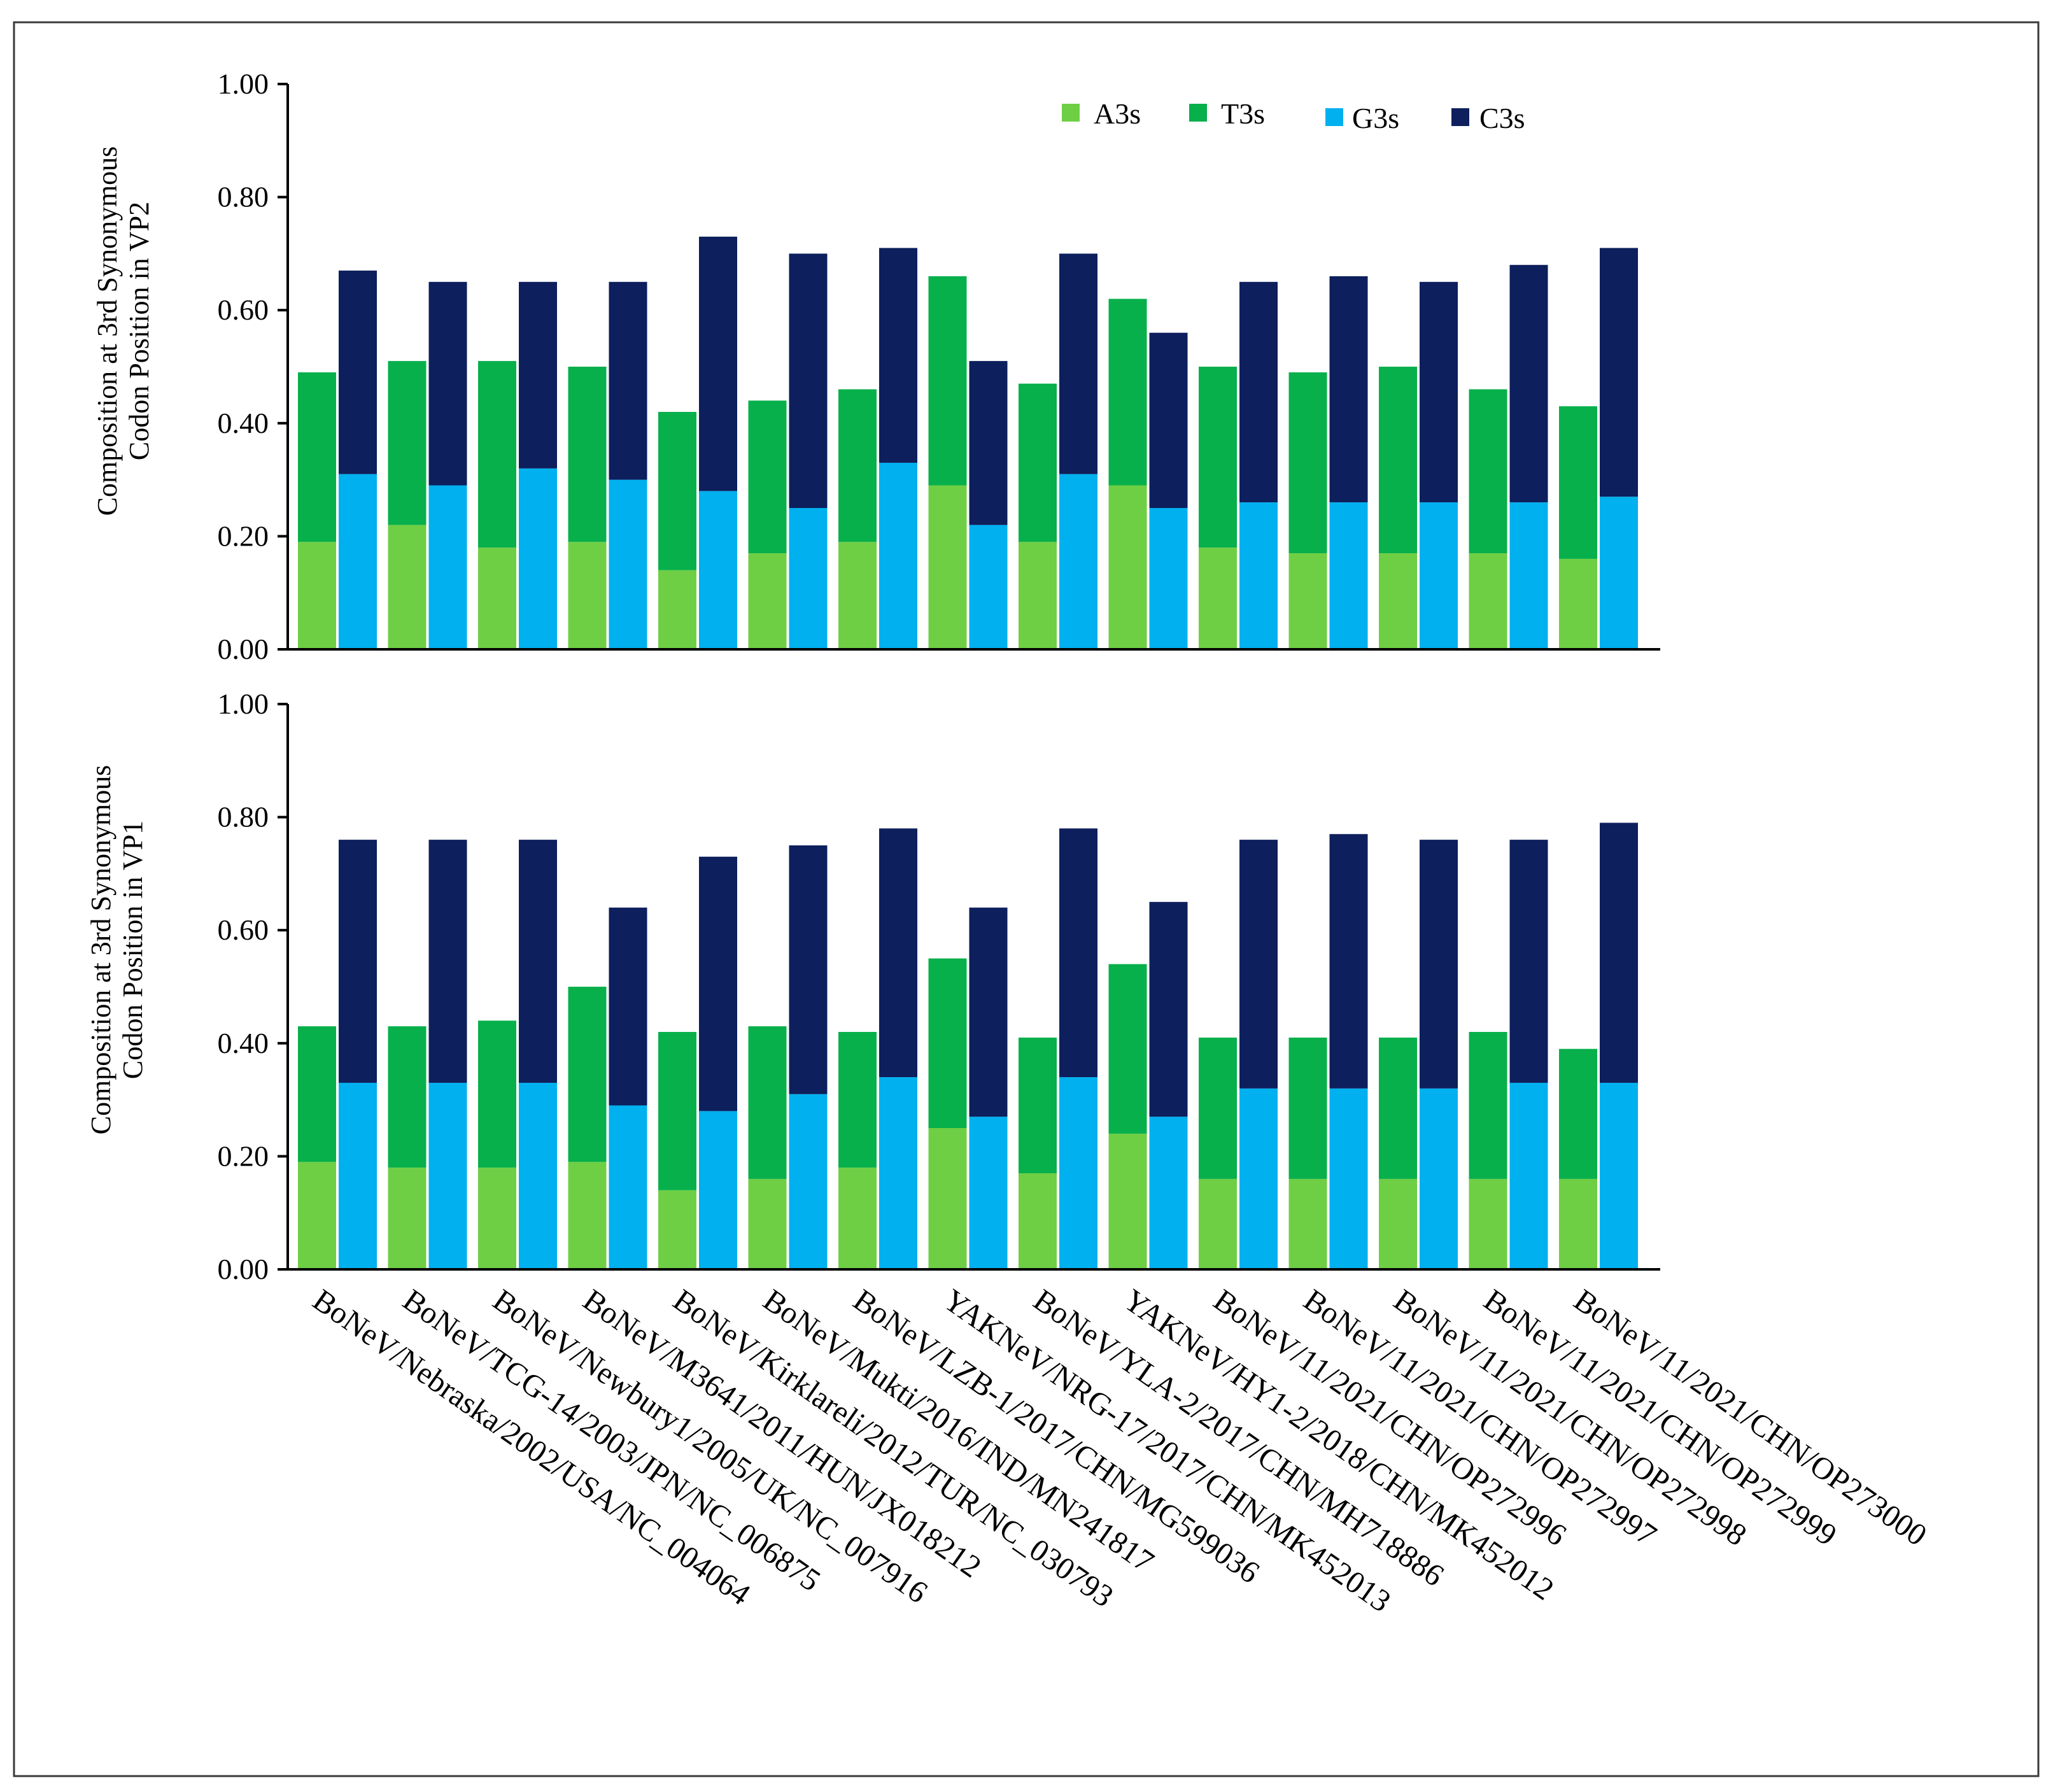 The image size is (2053, 1792). I want to click on vp2-y-tick-label: 0.00, so click(243, 649).